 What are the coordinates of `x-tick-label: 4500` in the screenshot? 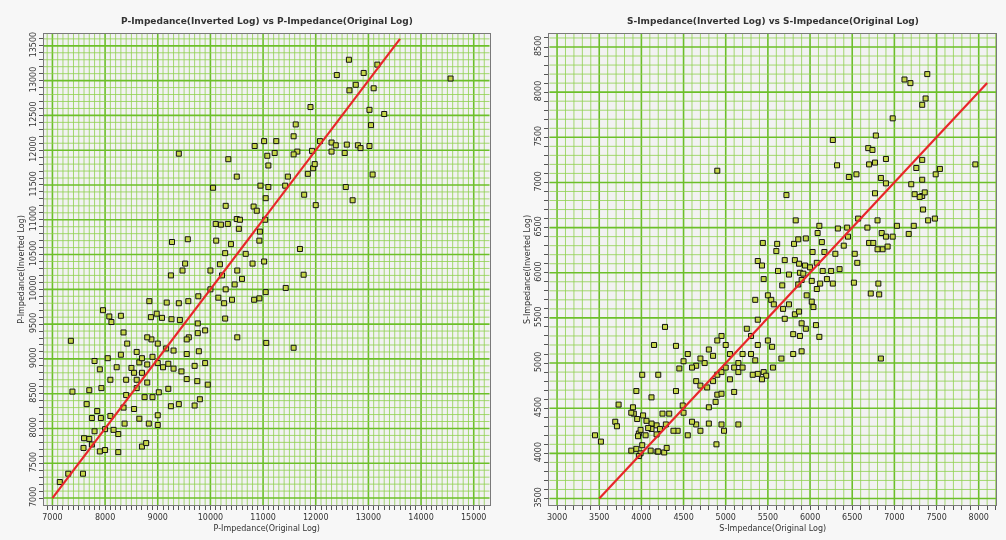 It's located at (683, 517).